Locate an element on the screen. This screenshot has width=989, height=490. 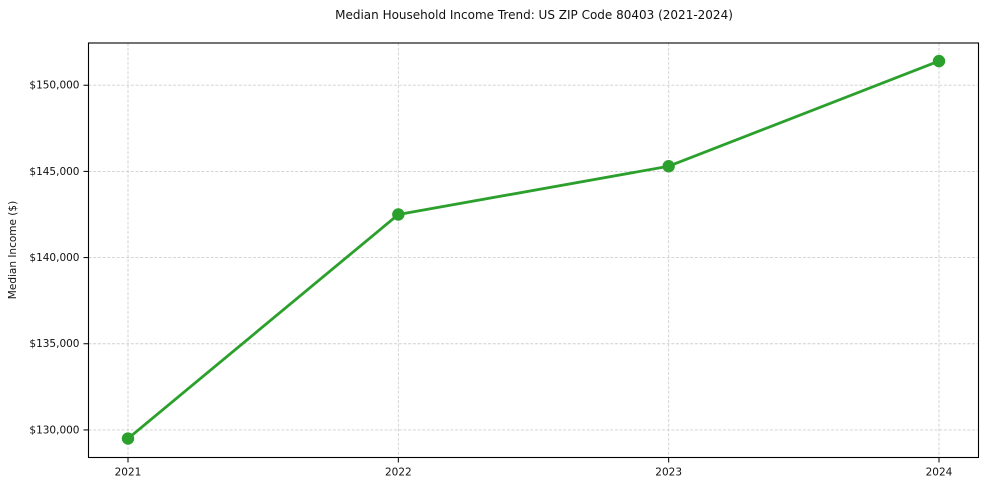
y-tick-label: $145,000 is located at coordinates (54, 172).